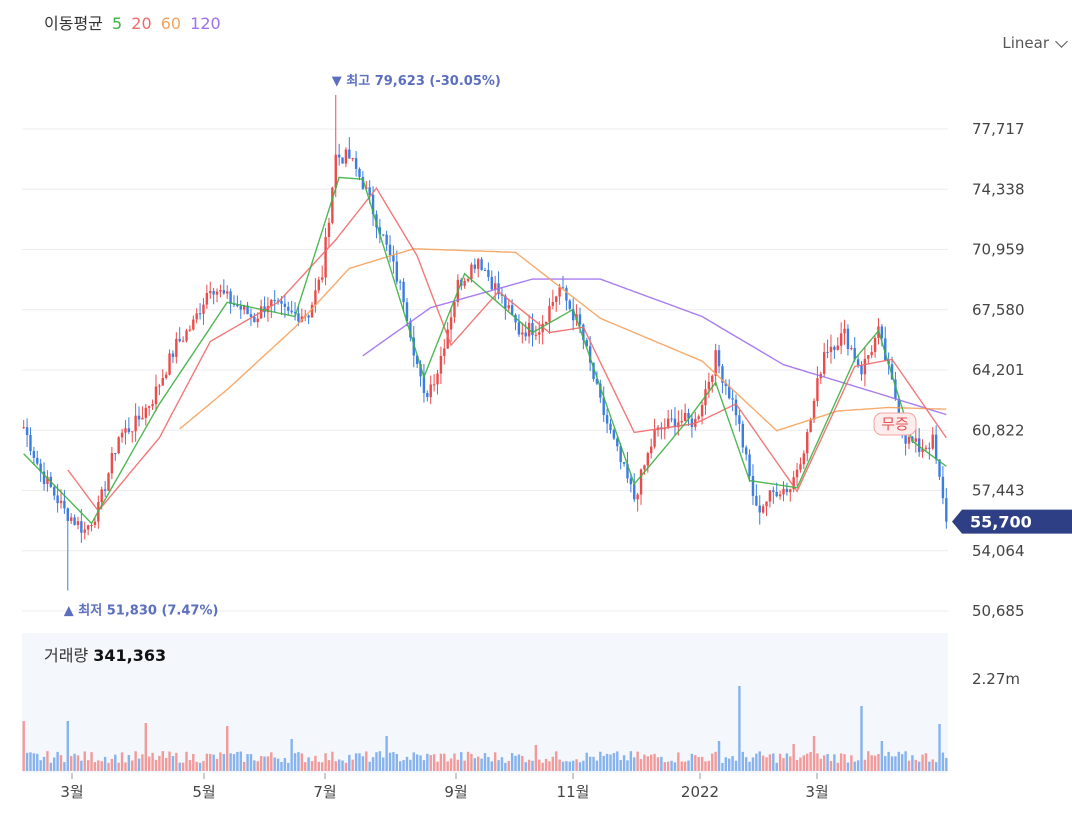 The image size is (1072, 816). Describe the element at coordinates (130, 655) in the screenshot. I see `volume-value: 341,363` at that location.